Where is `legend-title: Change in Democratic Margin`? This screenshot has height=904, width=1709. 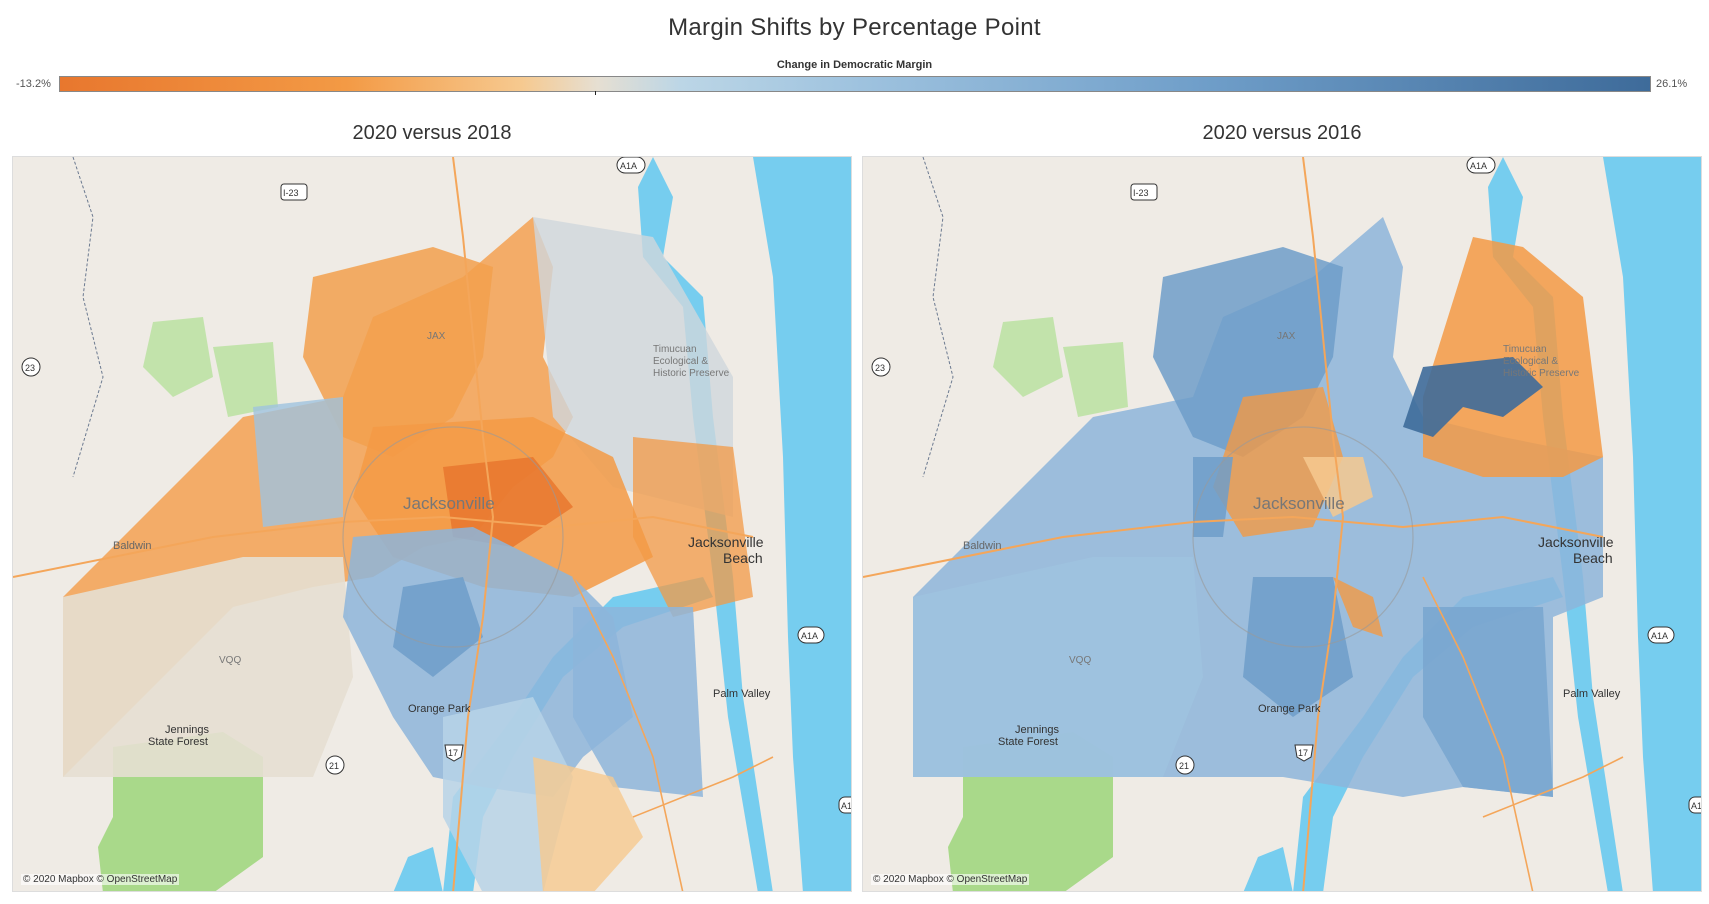 legend-title: Change in Democratic Margin is located at coordinates (854, 65).